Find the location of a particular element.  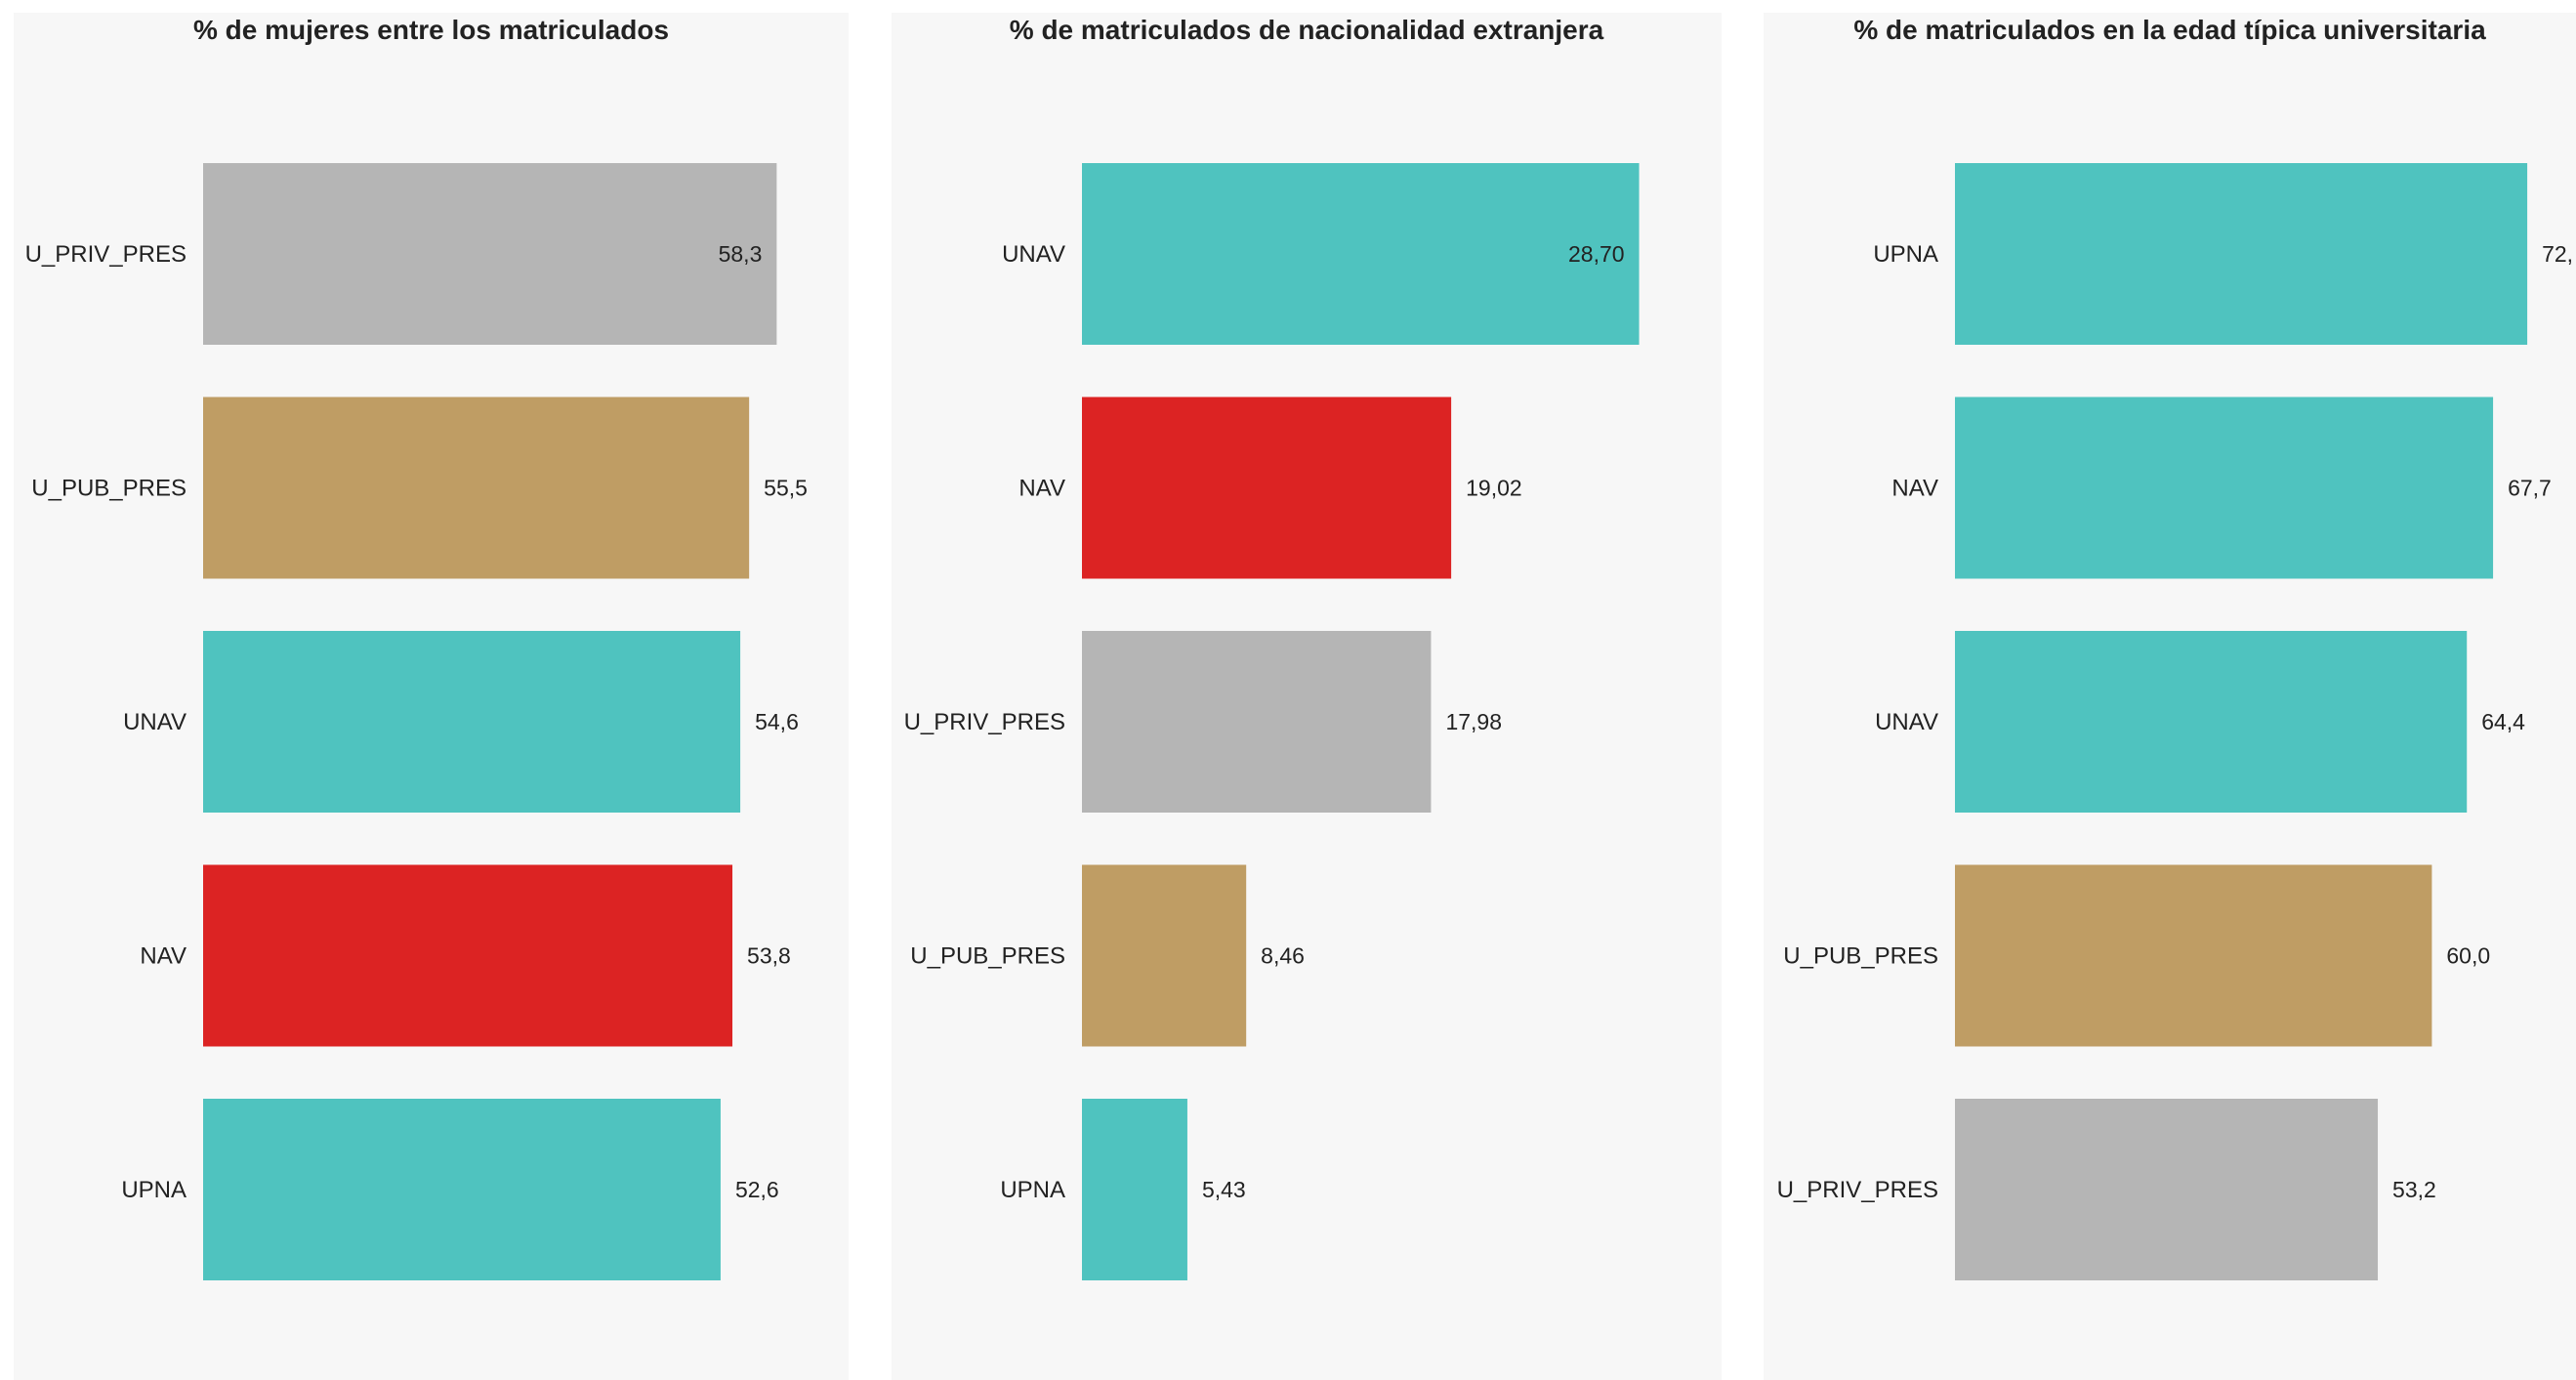

chart-title: % de mujeres entre los matriculados is located at coordinates (431, 30).